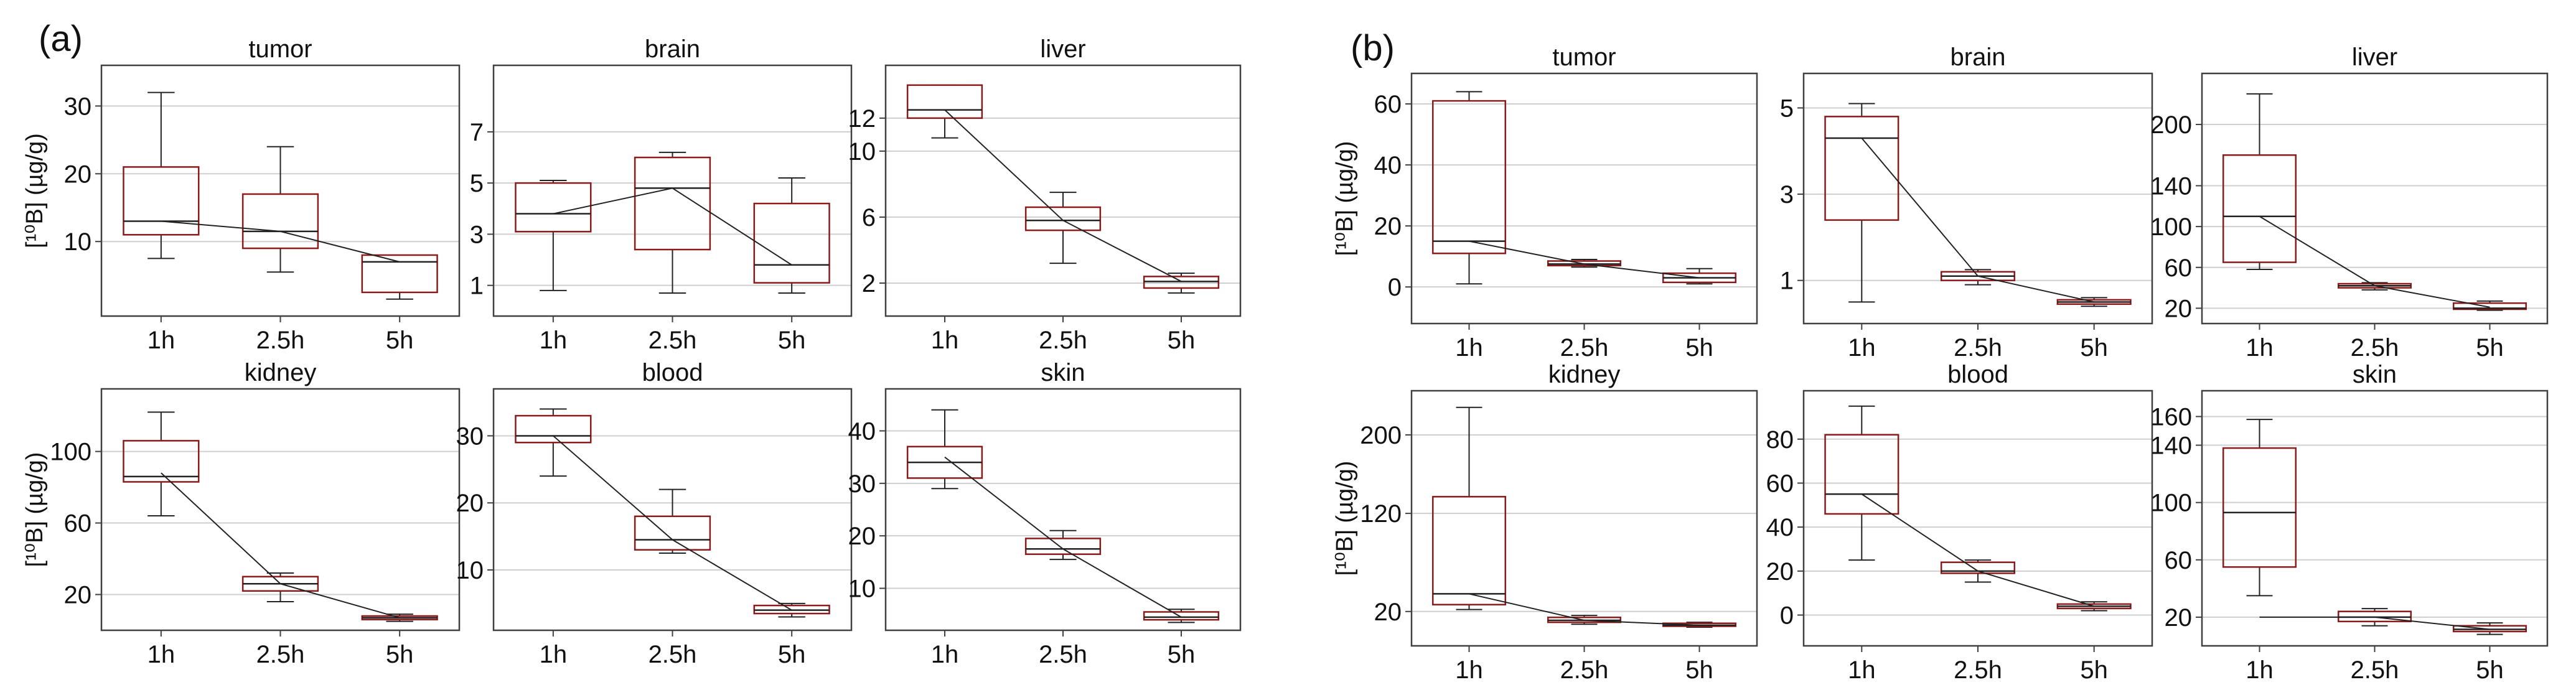 This screenshot has height=695, width=2576. I want to click on y-tick-label: 6, so click(869, 217).